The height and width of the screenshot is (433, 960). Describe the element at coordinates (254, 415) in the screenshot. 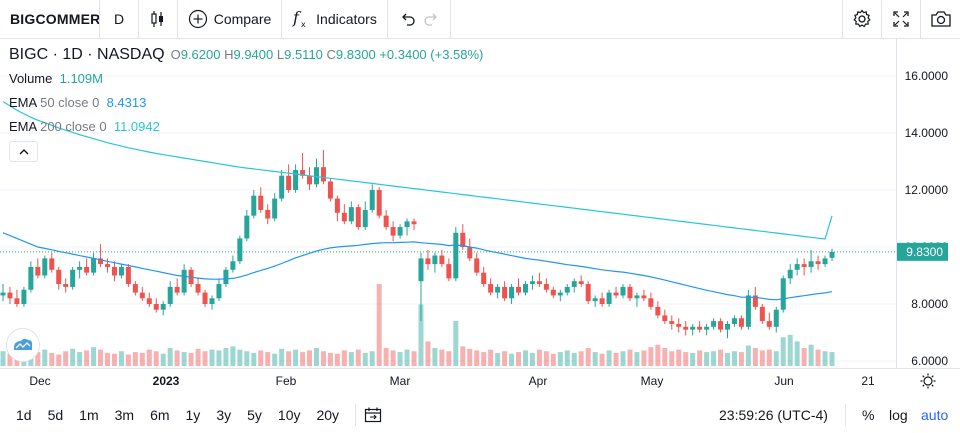

I see `range-5y: 5y` at that location.